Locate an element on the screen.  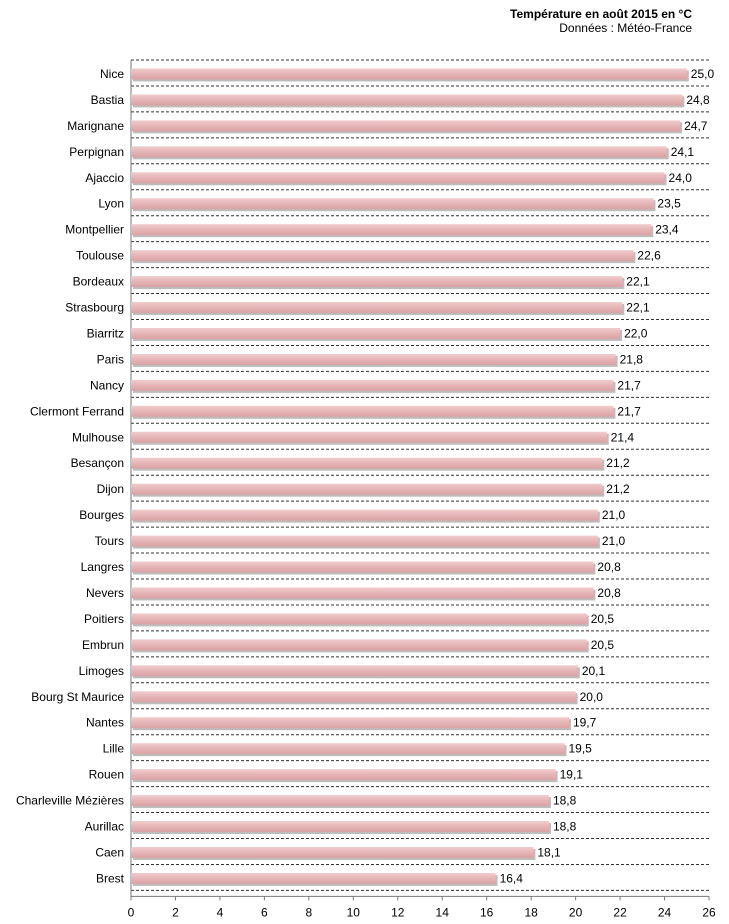
category-label: Marignane is located at coordinates (95, 126).